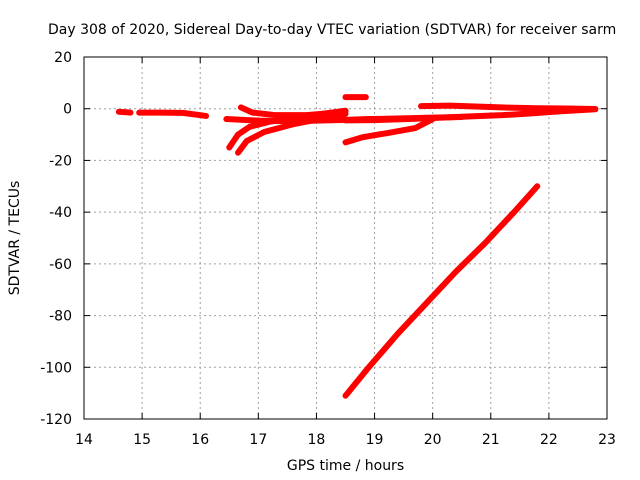 This screenshot has height=480, width=640. Describe the element at coordinates (63, 58) in the screenshot. I see `y-tick-label: 20` at that location.